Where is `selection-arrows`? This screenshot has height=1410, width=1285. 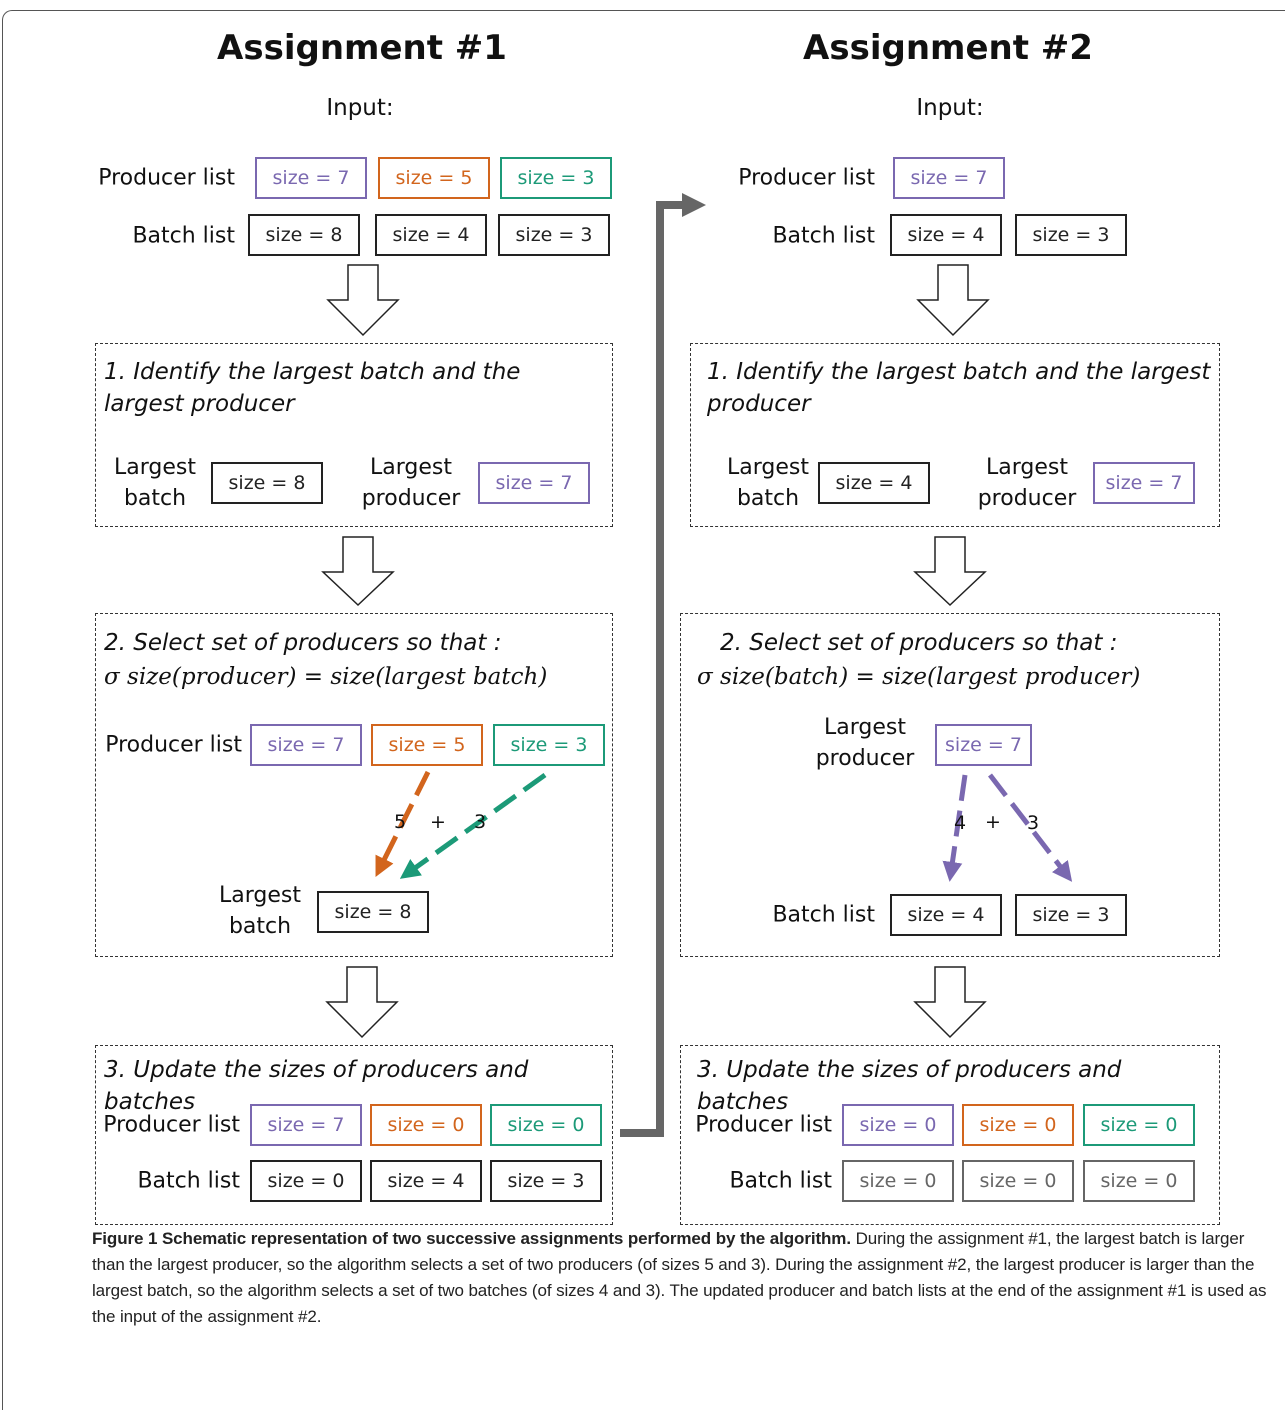 selection-arrows is located at coordinates (724, 826).